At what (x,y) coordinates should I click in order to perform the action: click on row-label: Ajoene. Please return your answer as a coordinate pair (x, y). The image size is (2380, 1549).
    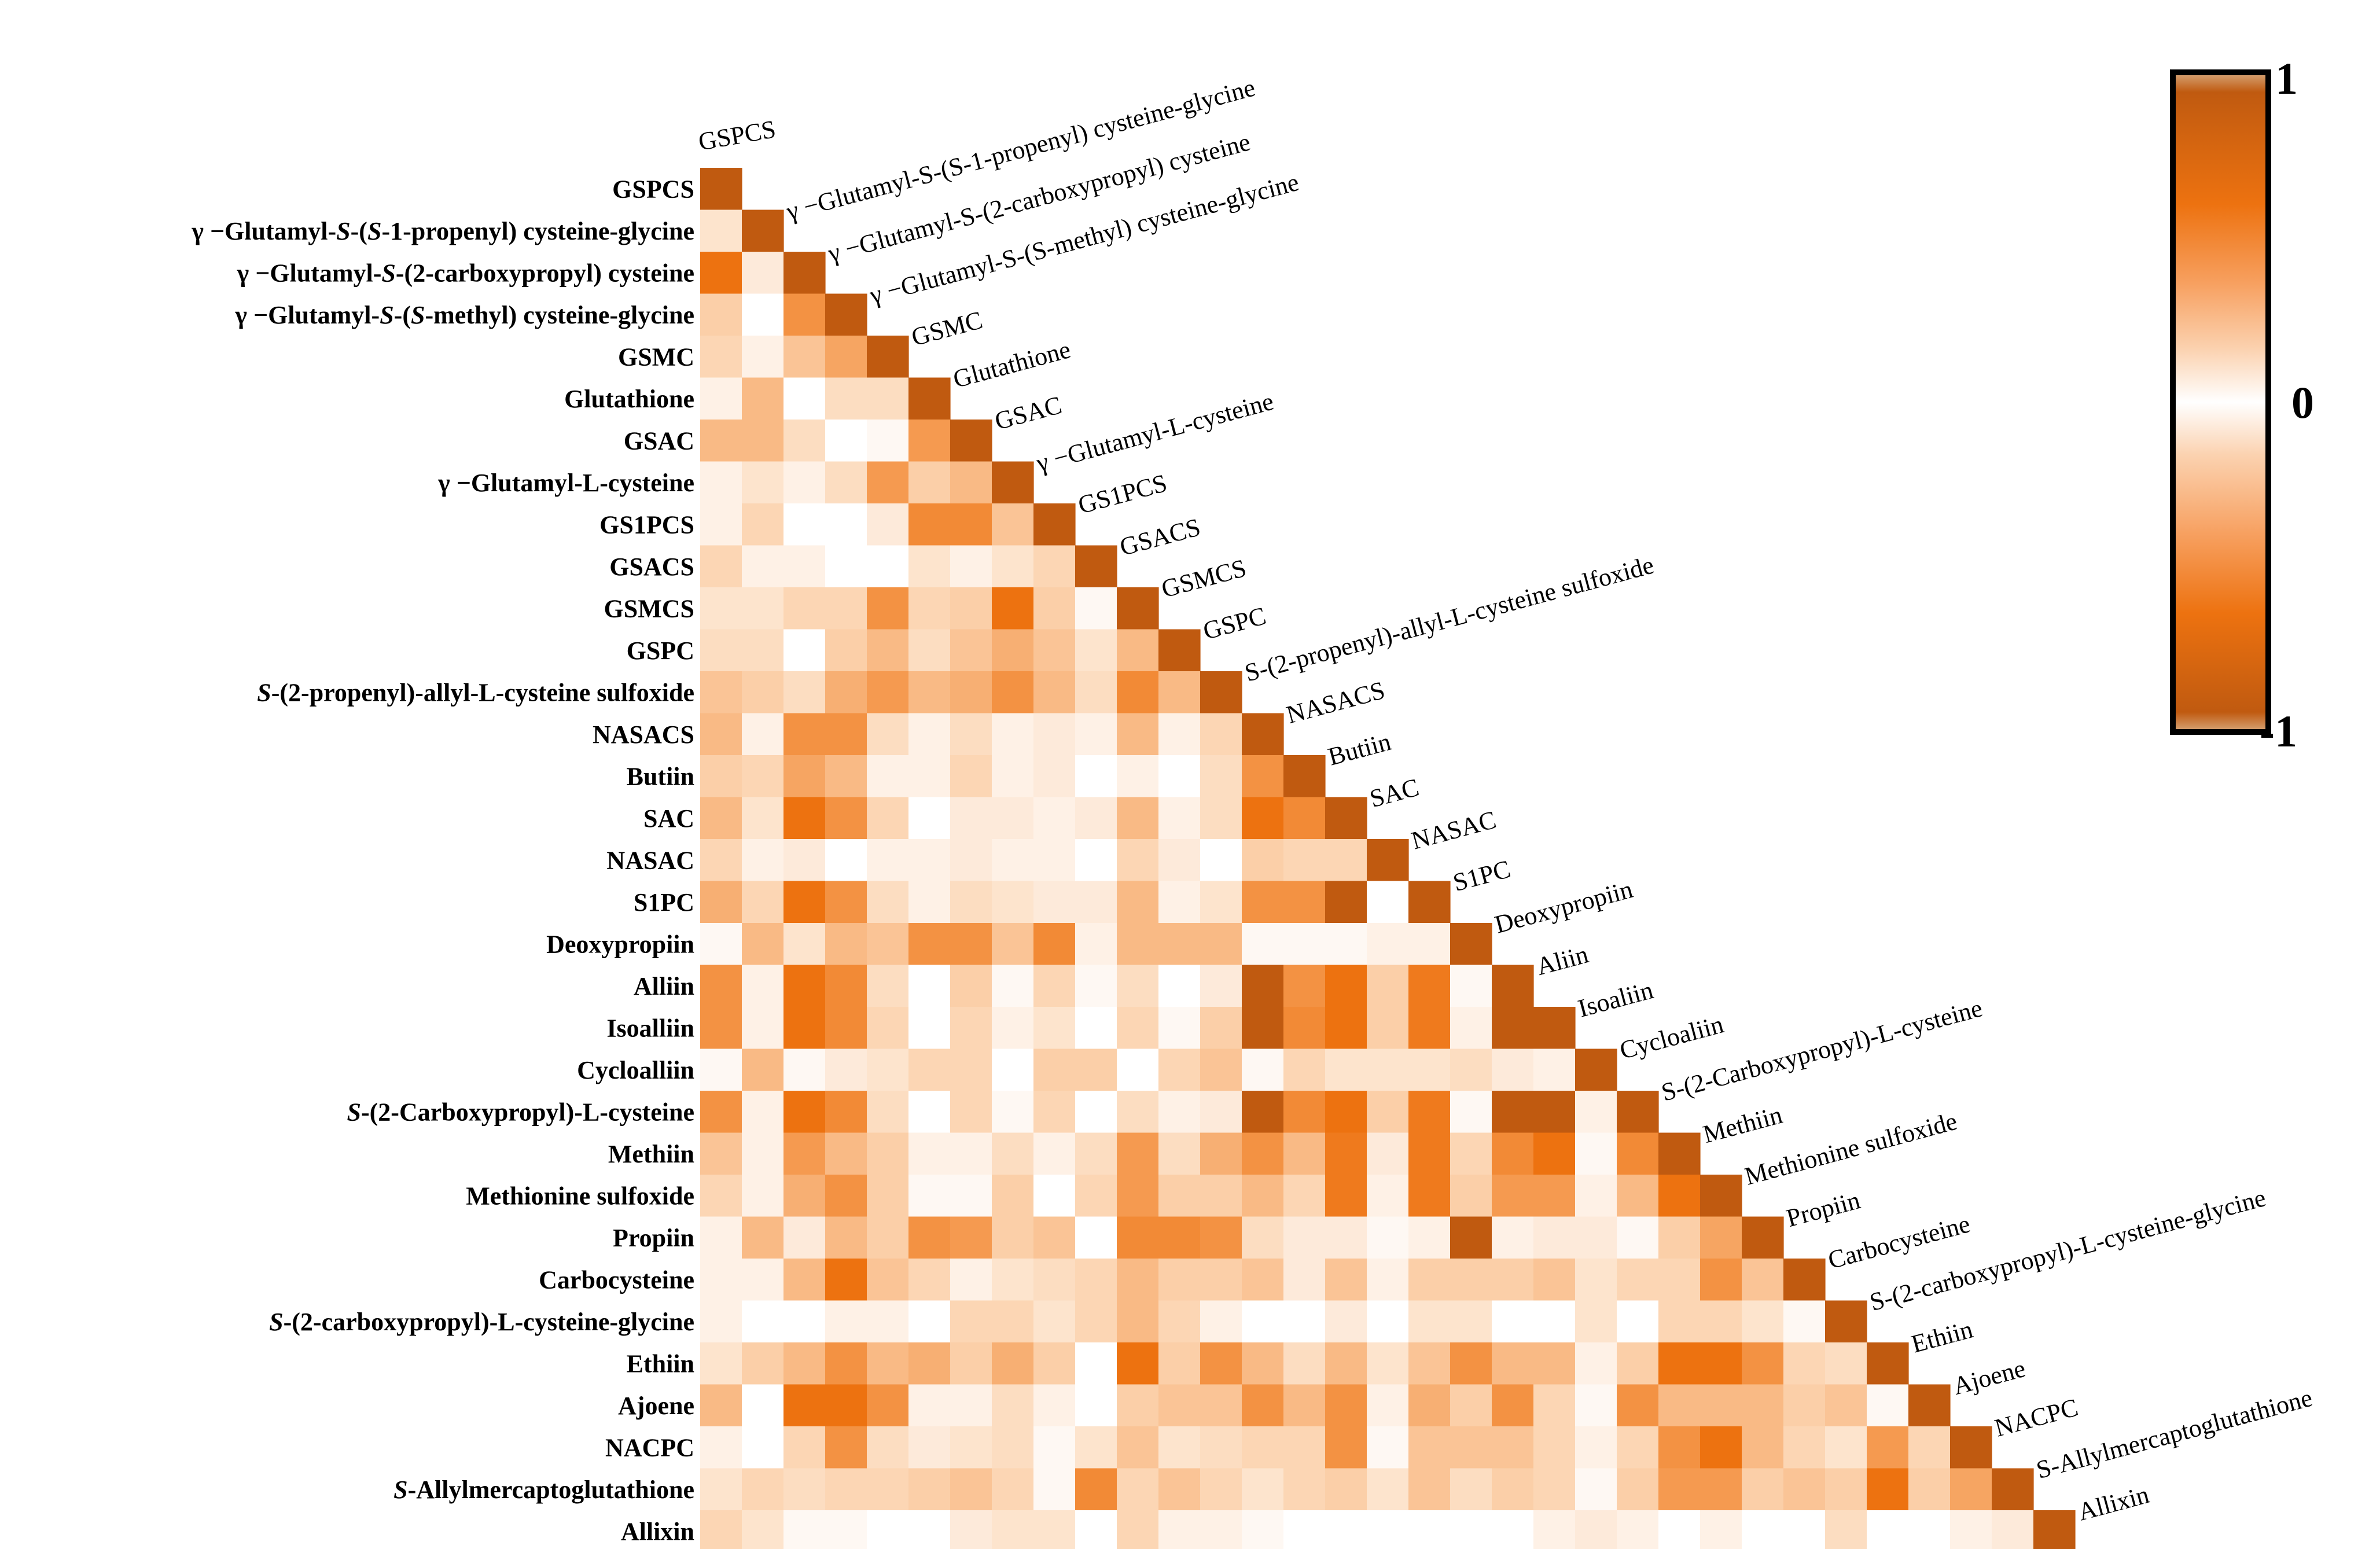
    Looking at the image, I should click on (656, 1406).